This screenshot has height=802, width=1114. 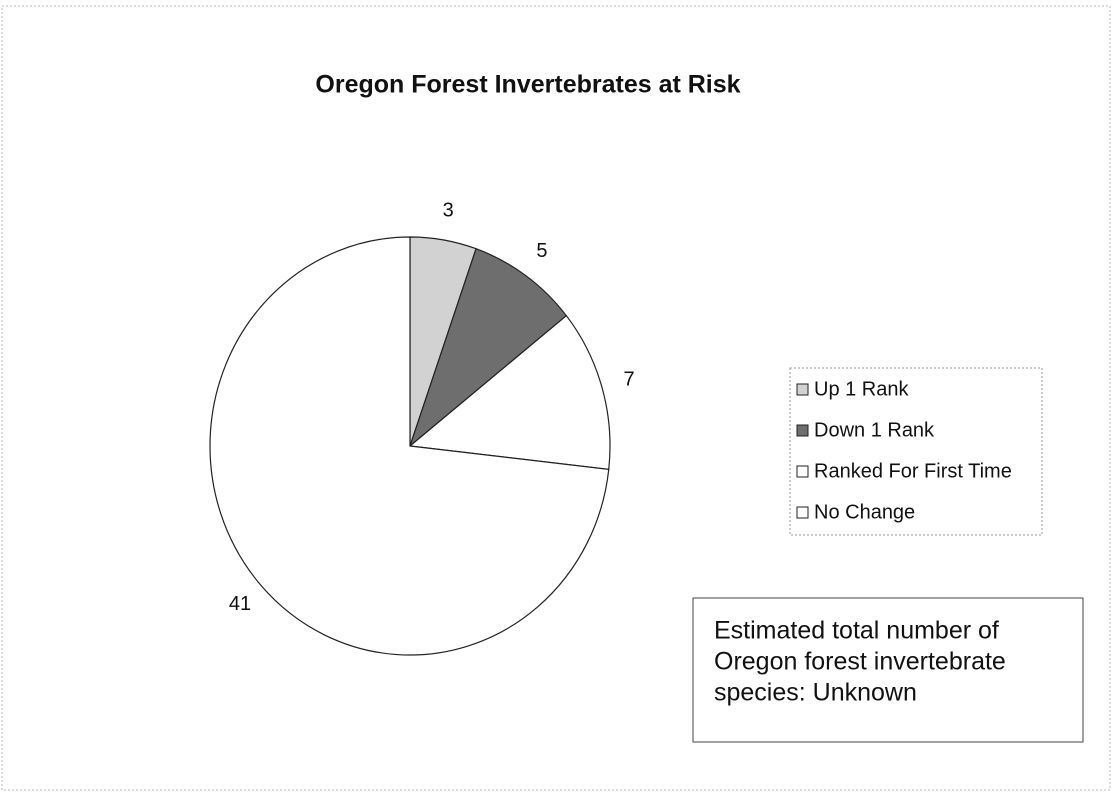 What do you see at coordinates (629, 379) in the screenshot?
I see `data-label: 7` at bounding box center [629, 379].